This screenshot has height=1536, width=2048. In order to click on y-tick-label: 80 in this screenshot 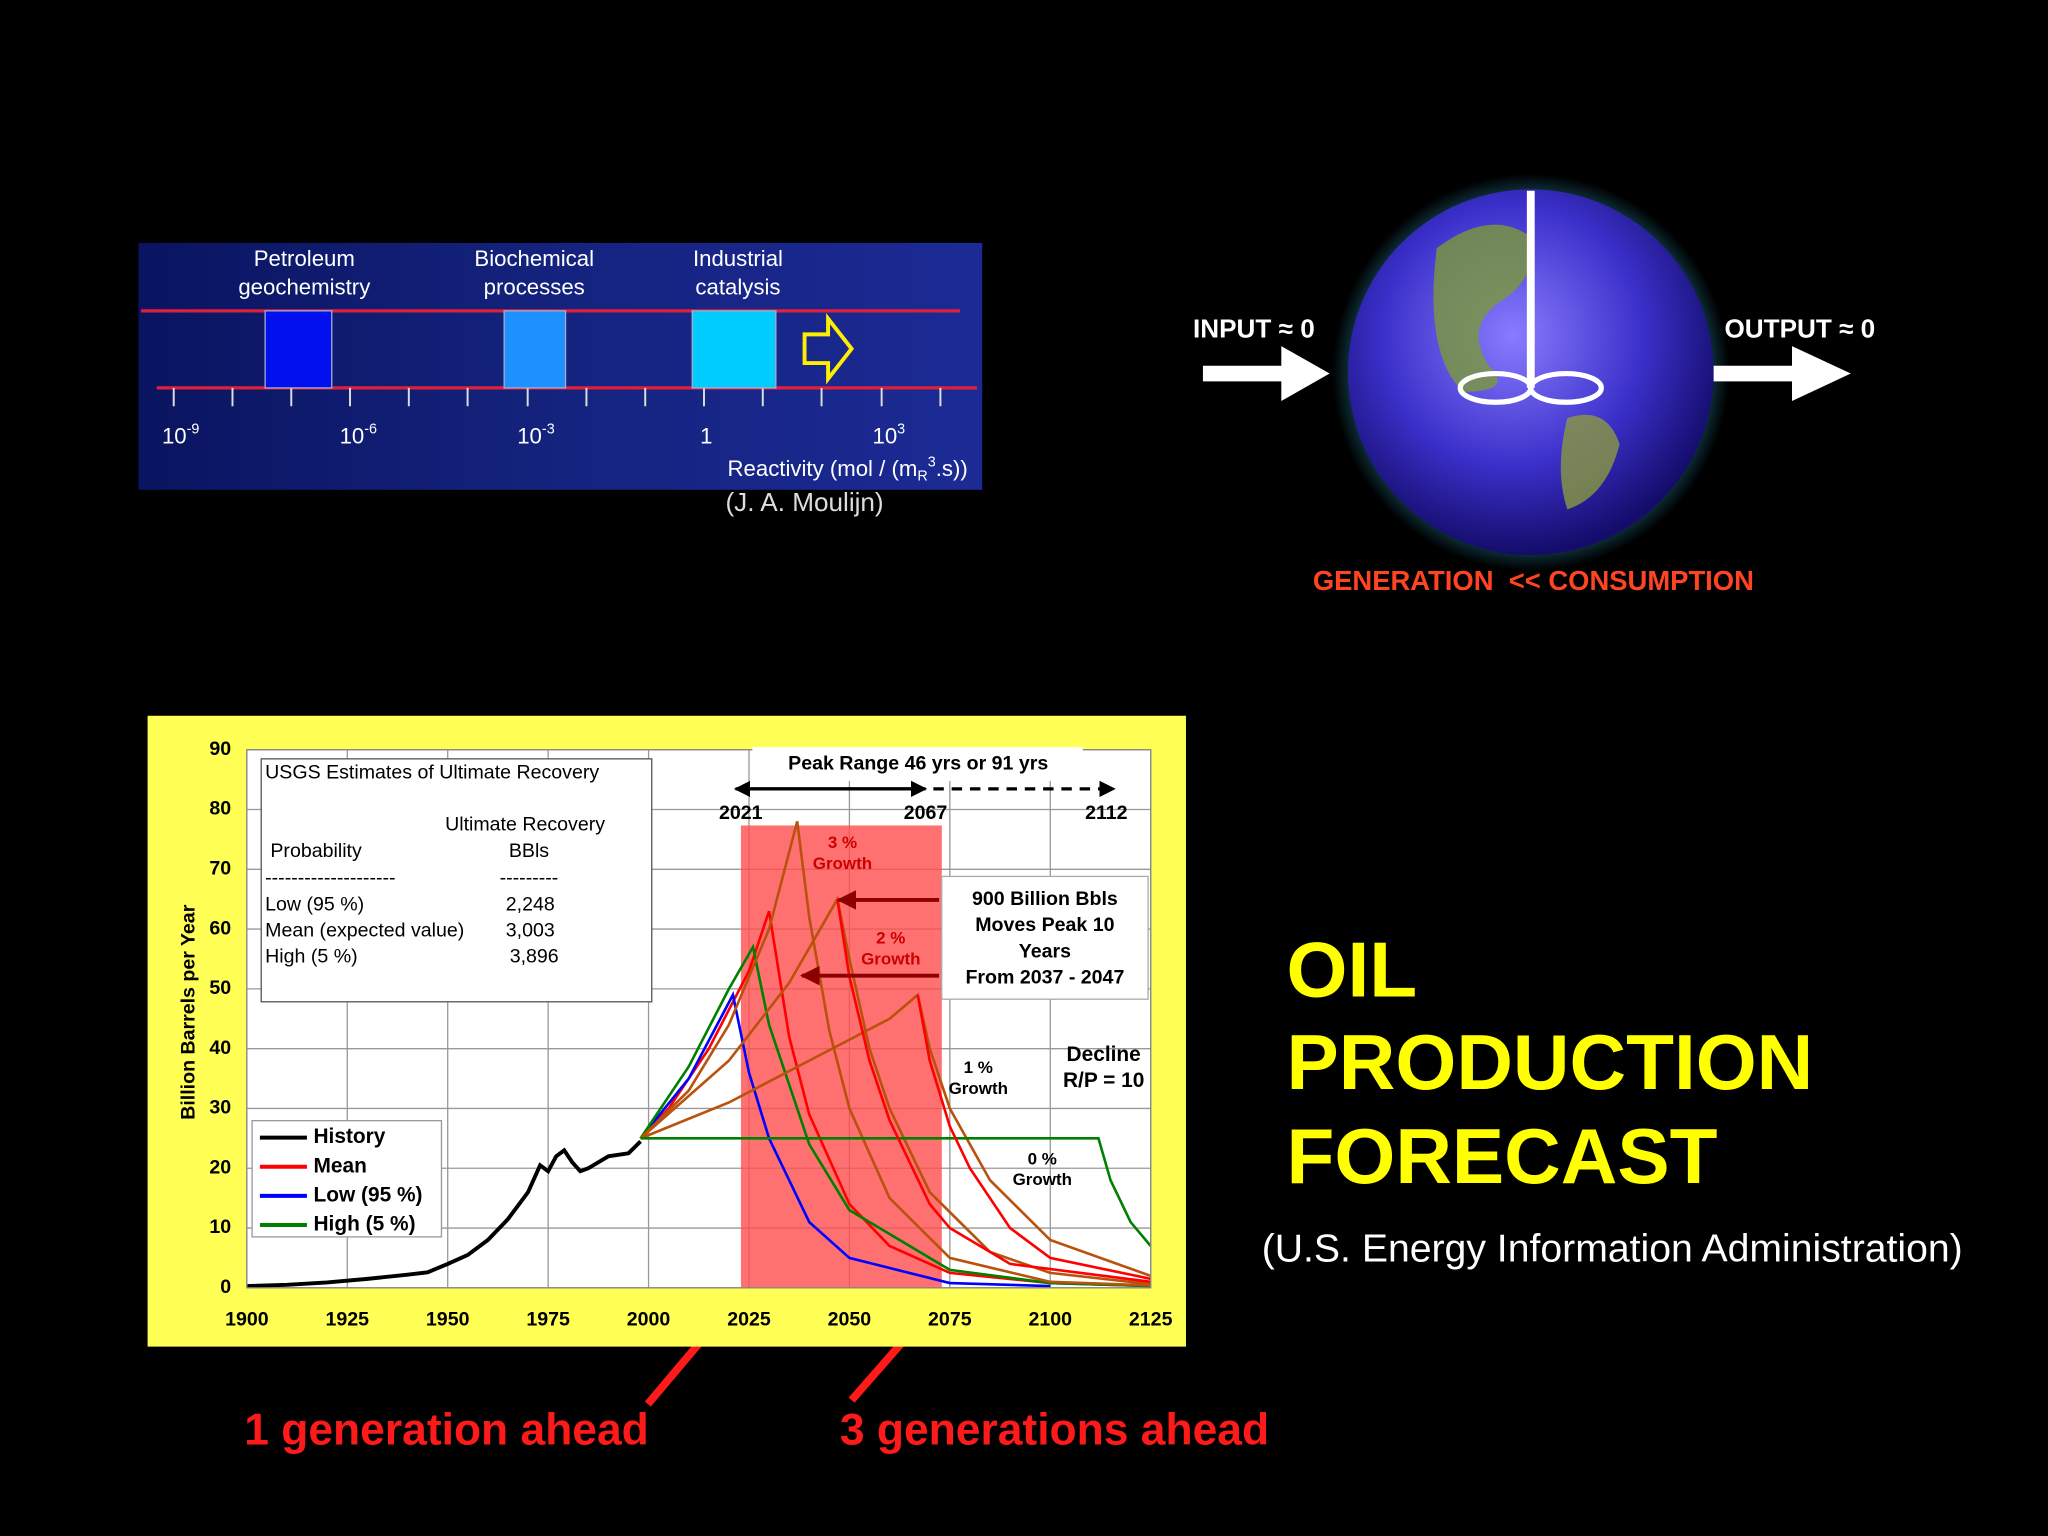, I will do `click(220, 809)`.